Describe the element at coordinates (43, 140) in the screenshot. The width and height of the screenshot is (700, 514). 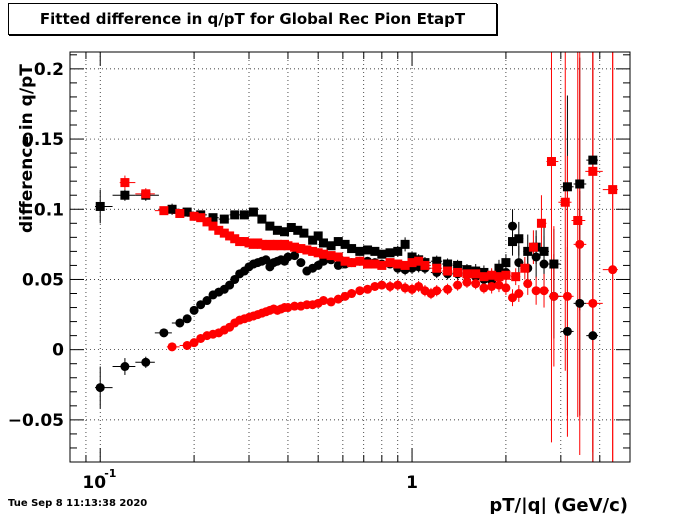
I see `y-tick-label: 0.15` at that location.